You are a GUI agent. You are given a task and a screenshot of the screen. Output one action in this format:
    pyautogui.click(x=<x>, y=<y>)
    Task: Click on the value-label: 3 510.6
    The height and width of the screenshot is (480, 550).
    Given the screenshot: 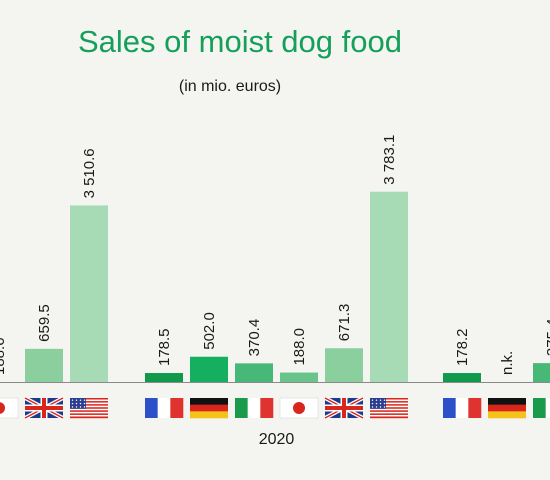 What is the action you would take?
    pyautogui.click(x=89, y=173)
    